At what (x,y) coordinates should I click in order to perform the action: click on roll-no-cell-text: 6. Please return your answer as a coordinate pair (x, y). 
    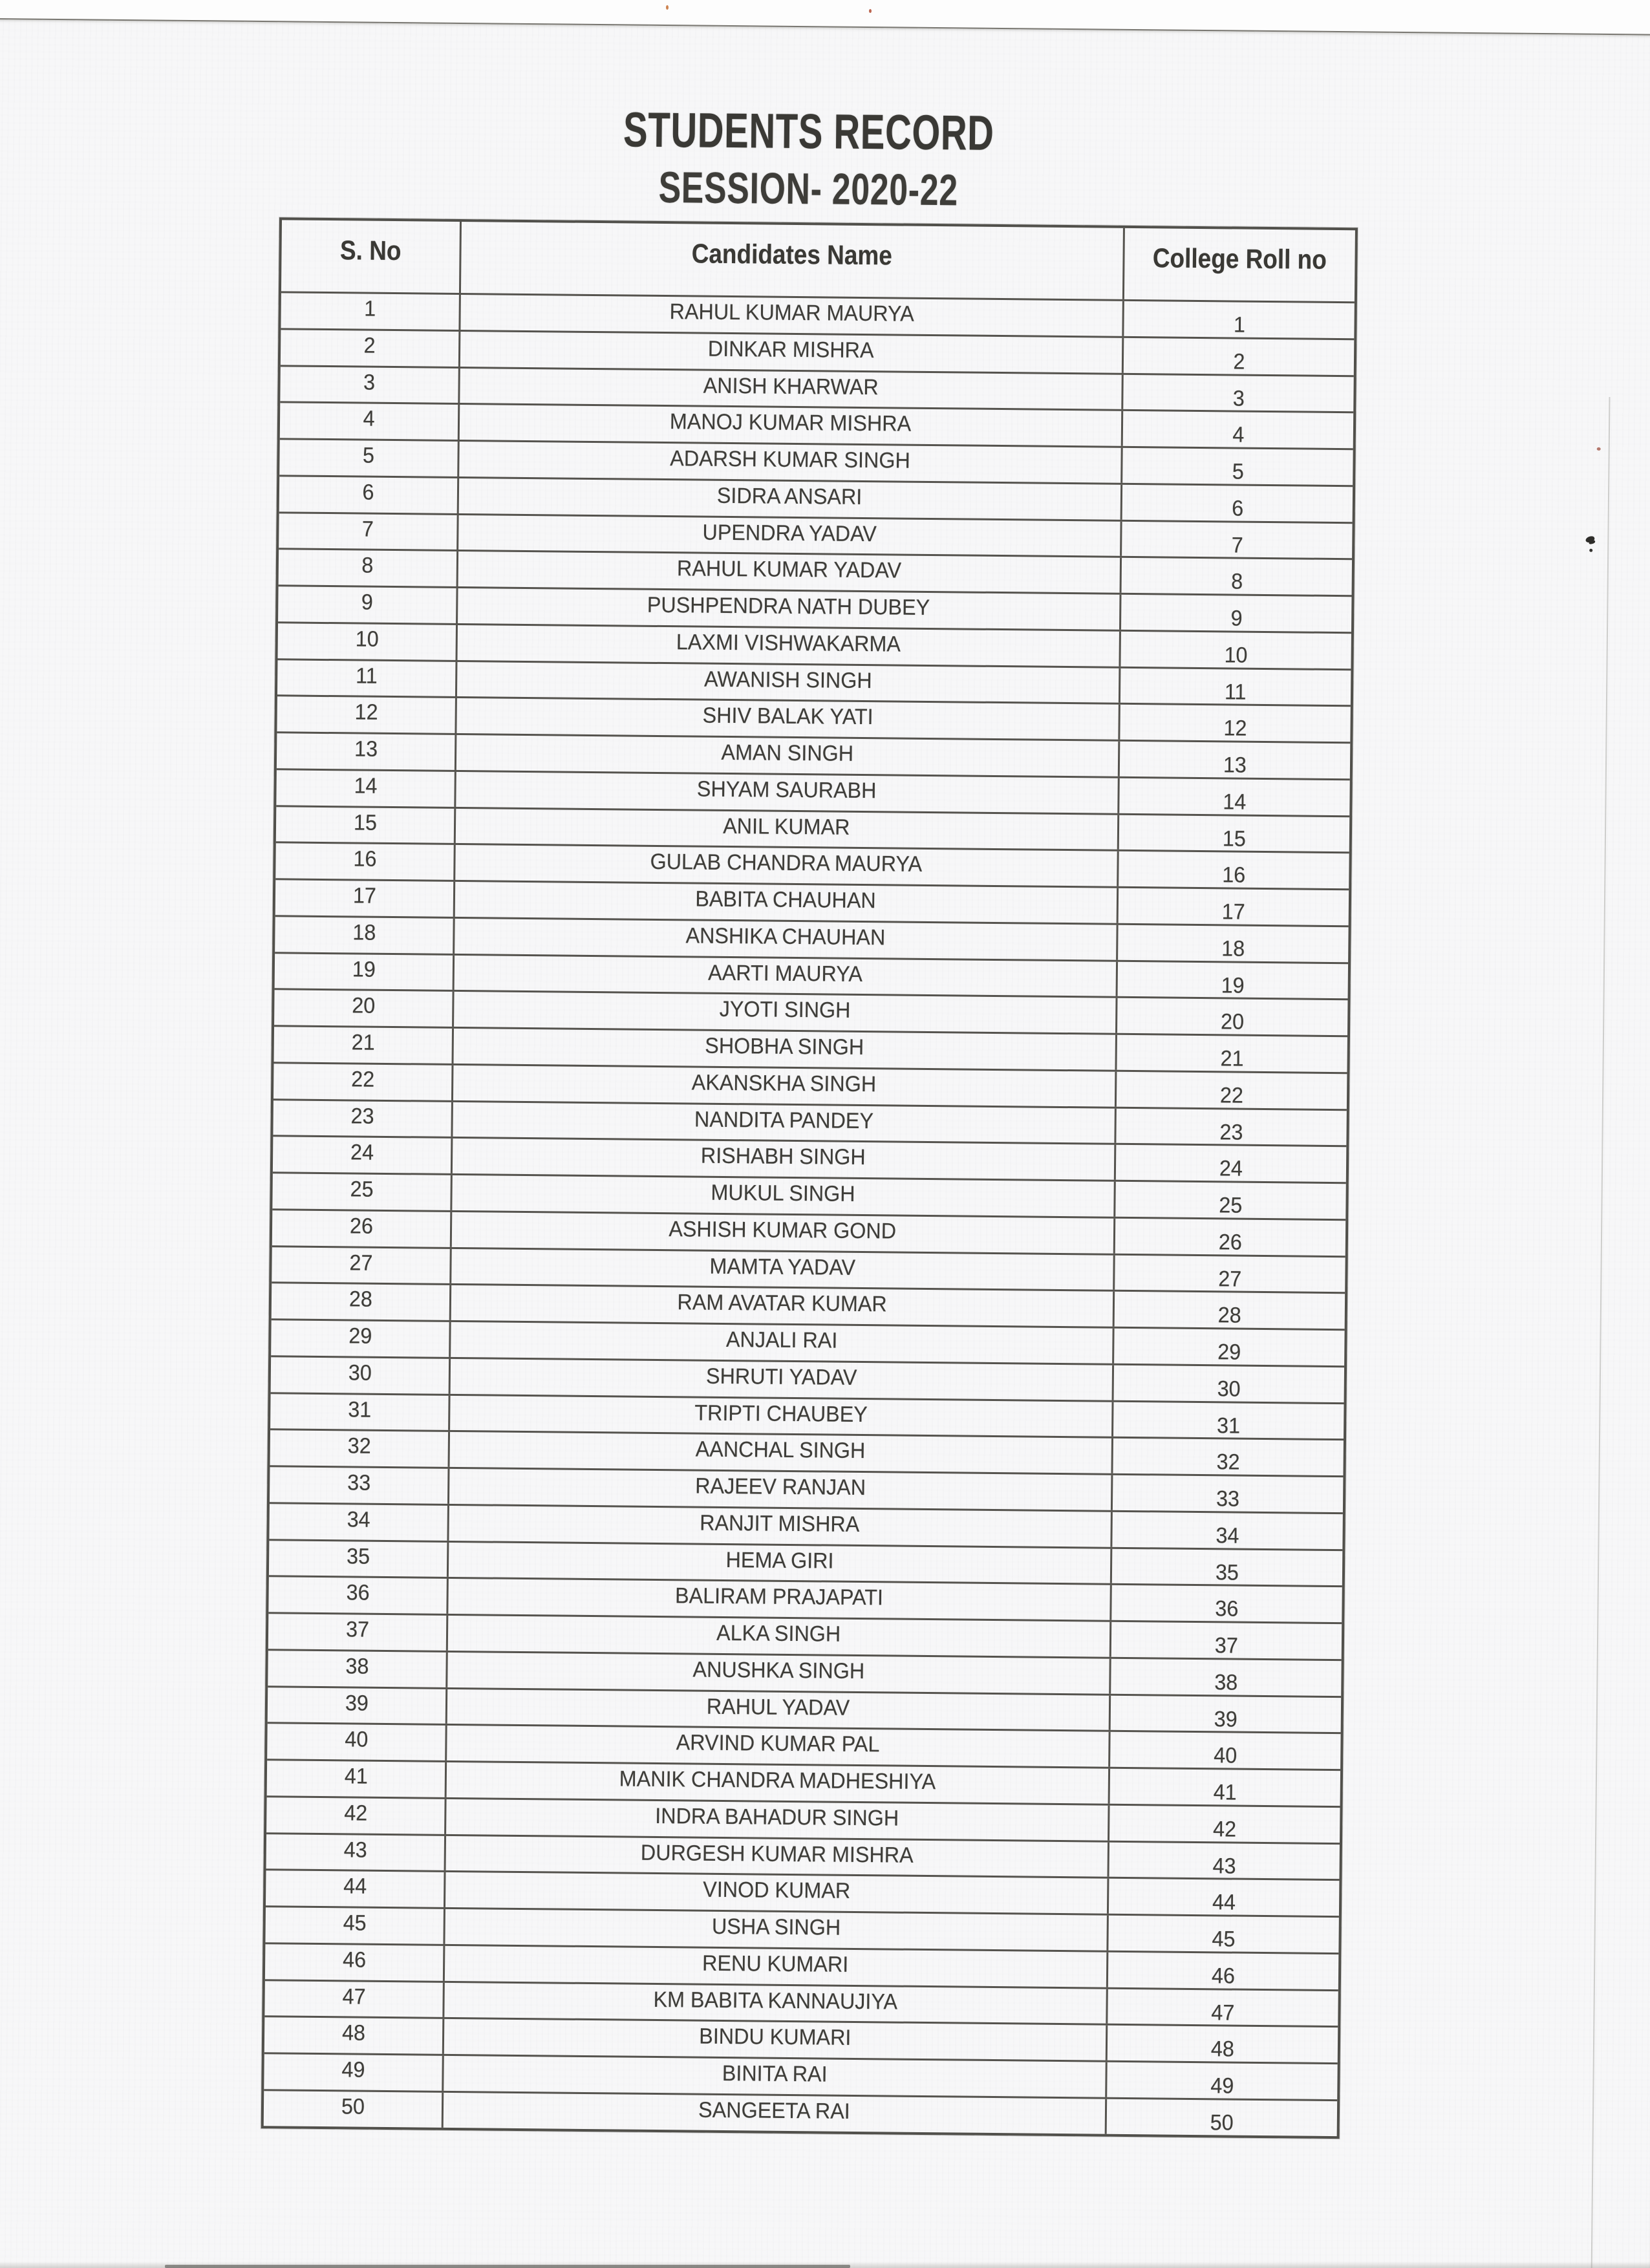
    Looking at the image, I should click on (1237, 508).